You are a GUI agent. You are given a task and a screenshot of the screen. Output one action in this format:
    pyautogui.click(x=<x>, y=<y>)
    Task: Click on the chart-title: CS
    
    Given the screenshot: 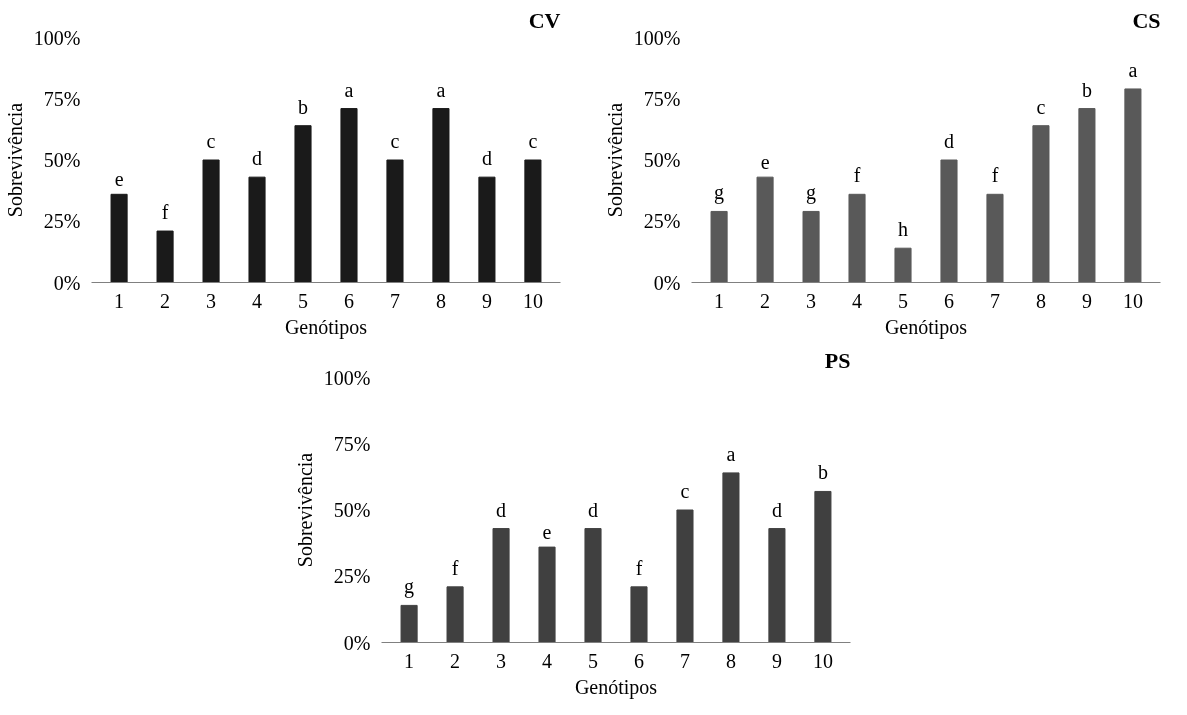 What is the action you would take?
    pyautogui.click(x=1146, y=20)
    